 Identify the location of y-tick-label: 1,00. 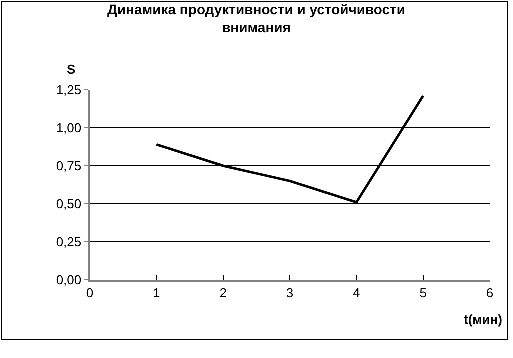
(69, 128).